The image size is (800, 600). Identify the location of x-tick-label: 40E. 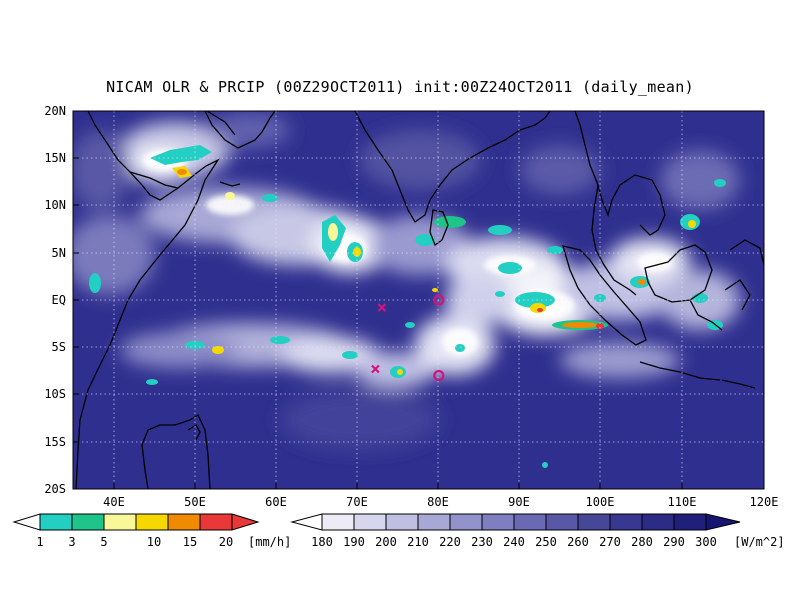
(114, 502).